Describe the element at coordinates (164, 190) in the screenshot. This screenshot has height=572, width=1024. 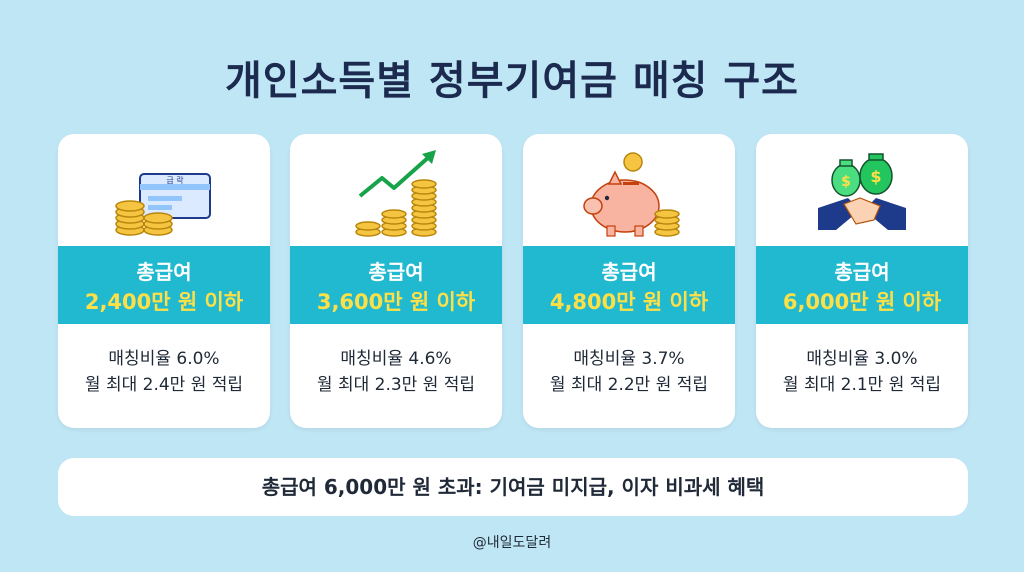
I see `salary-card-coins-icon: 급 락` at that location.